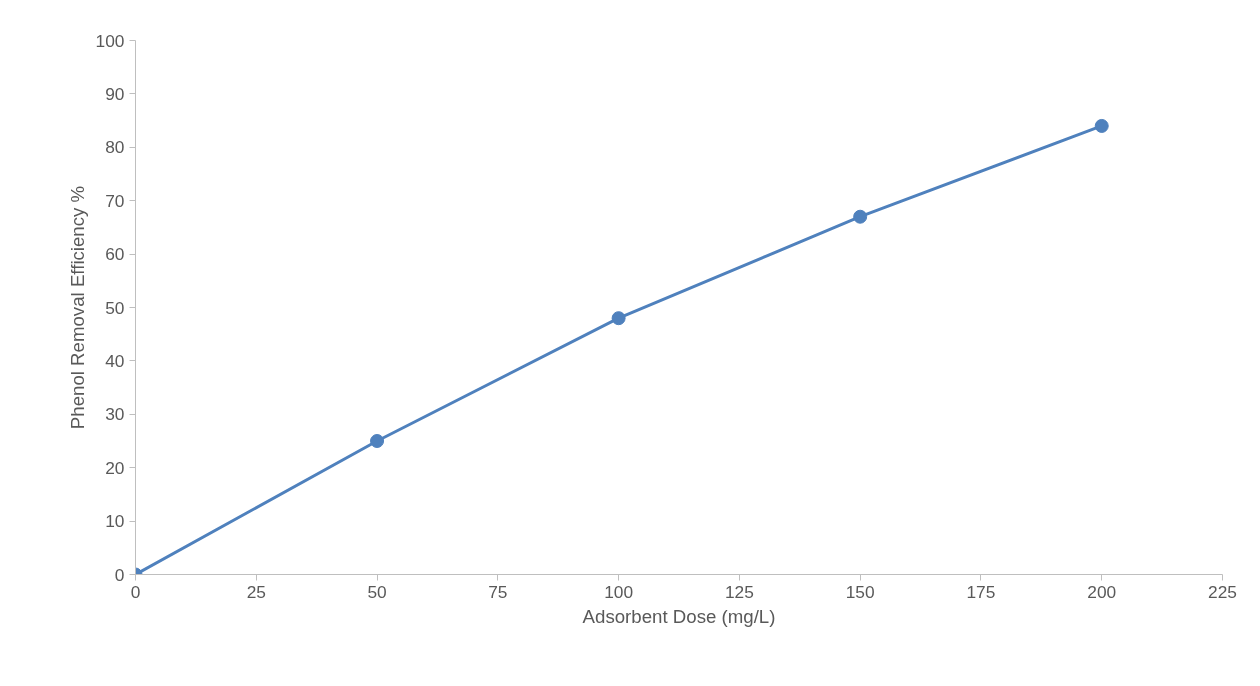 This screenshot has width=1260, height=686. I want to click on y-tick-label: 0, so click(119, 574).